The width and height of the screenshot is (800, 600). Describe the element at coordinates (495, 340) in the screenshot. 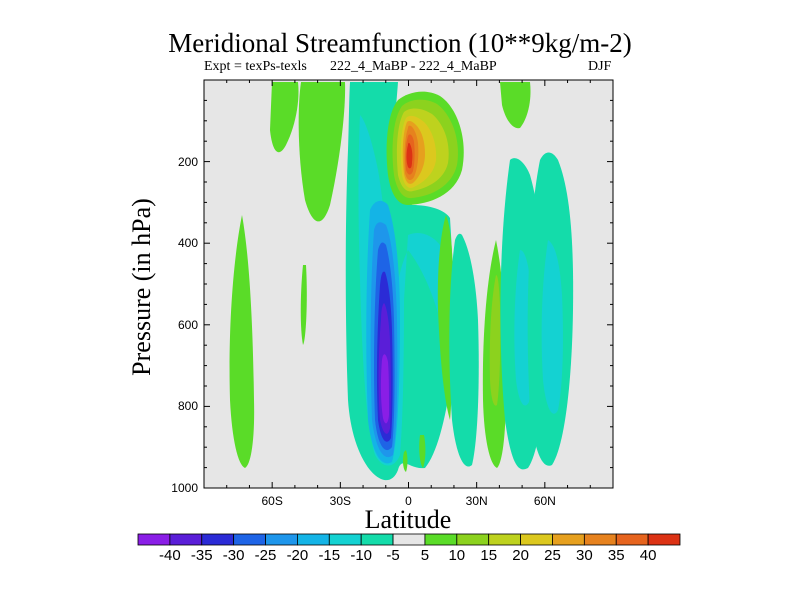

I see `contour-nh-positive-inner` at that location.